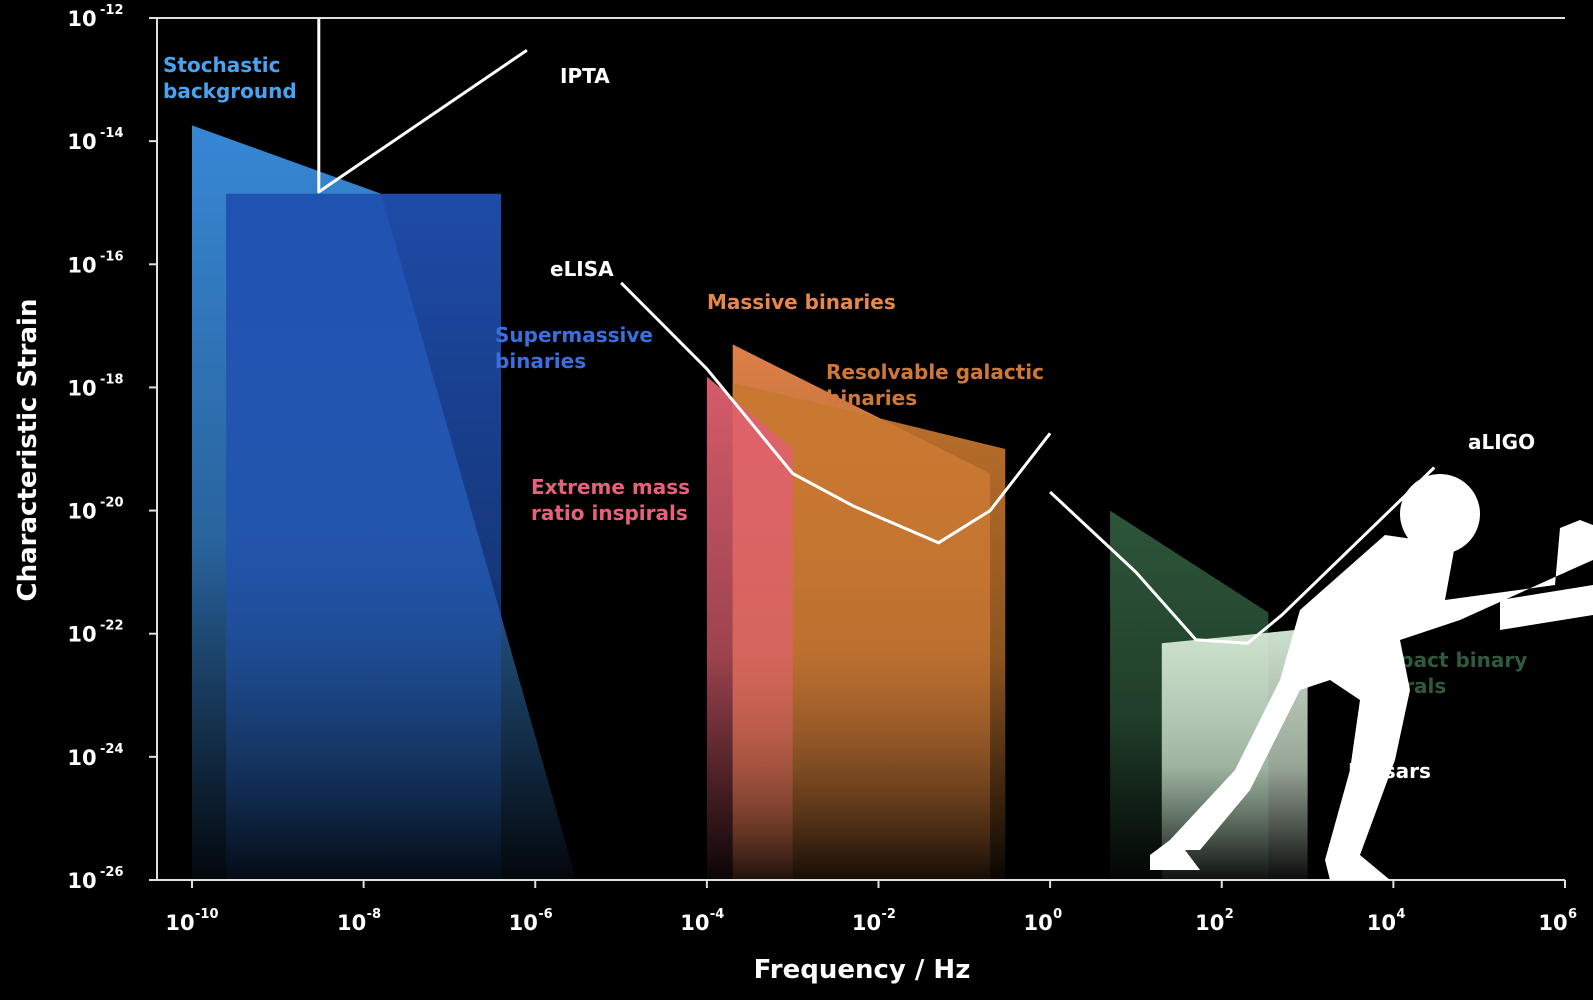 The height and width of the screenshot is (1000, 1593). What do you see at coordinates (112, 626) in the screenshot?
I see `y-tick-exponent: -22` at bounding box center [112, 626].